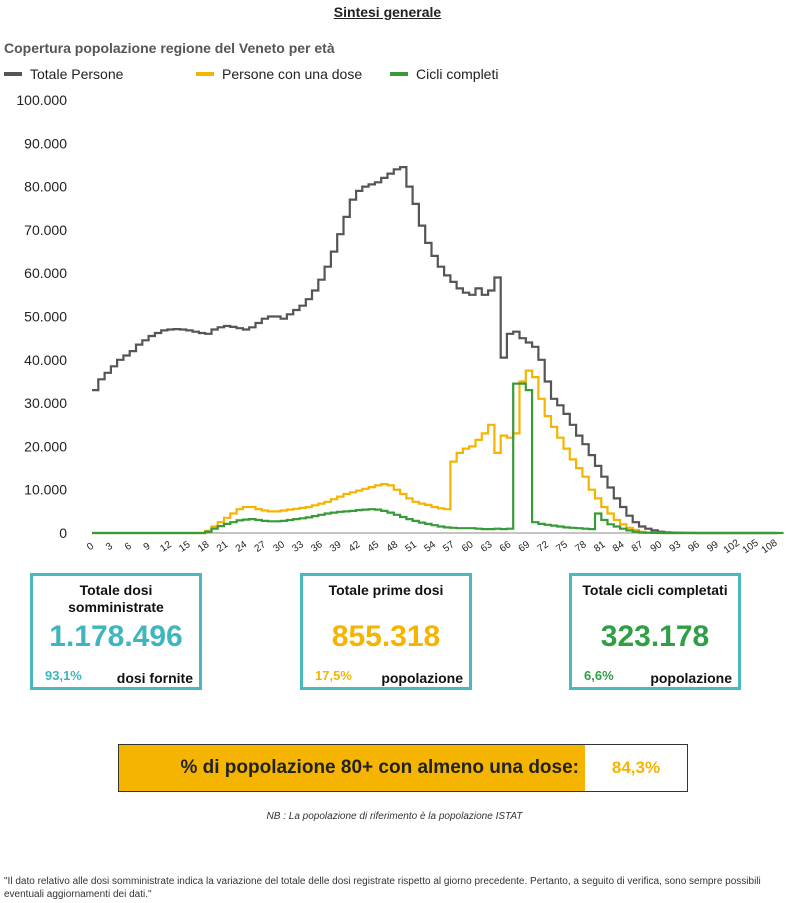  What do you see at coordinates (292, 74) in the screenshot?
I see `legend-label: Persone con una dose` at bounding box center [292, 74].